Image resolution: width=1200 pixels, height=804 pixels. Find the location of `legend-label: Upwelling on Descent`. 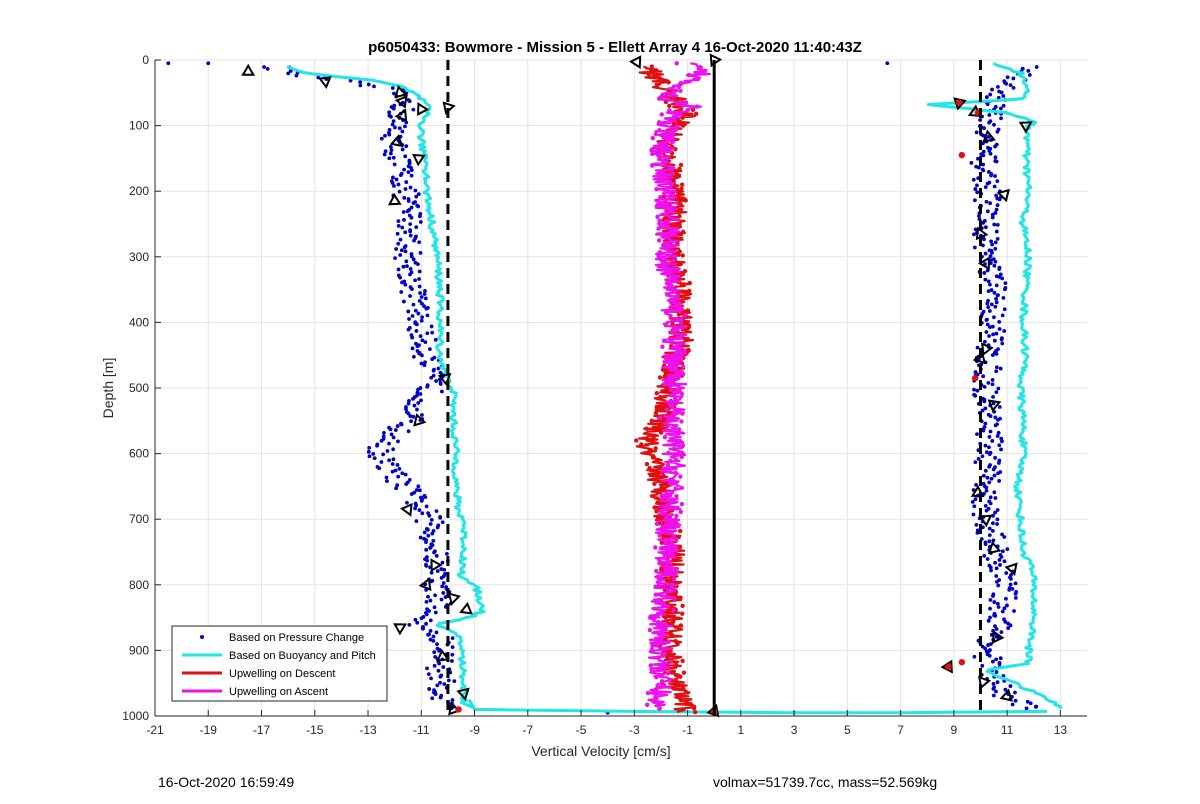

legend-label: Upwelling on Descent is located at coordinates (282, 674).